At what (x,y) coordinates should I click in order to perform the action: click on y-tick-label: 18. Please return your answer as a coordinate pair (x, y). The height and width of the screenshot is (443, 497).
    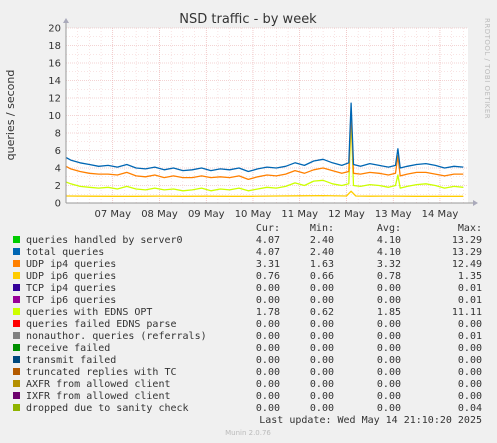
    Looking at the image, I should click on (54, 46).